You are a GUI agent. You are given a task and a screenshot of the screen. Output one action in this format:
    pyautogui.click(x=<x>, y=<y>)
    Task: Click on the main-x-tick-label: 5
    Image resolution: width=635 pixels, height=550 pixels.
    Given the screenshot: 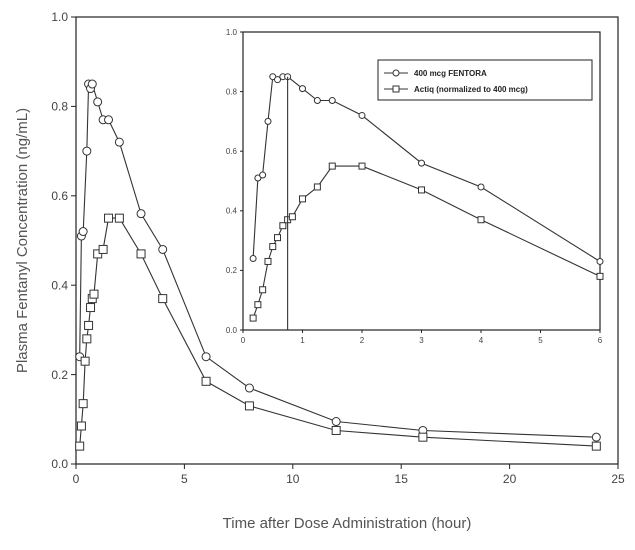 What is the action you would take?
    pyautogui.click(x=184, y=479)
    